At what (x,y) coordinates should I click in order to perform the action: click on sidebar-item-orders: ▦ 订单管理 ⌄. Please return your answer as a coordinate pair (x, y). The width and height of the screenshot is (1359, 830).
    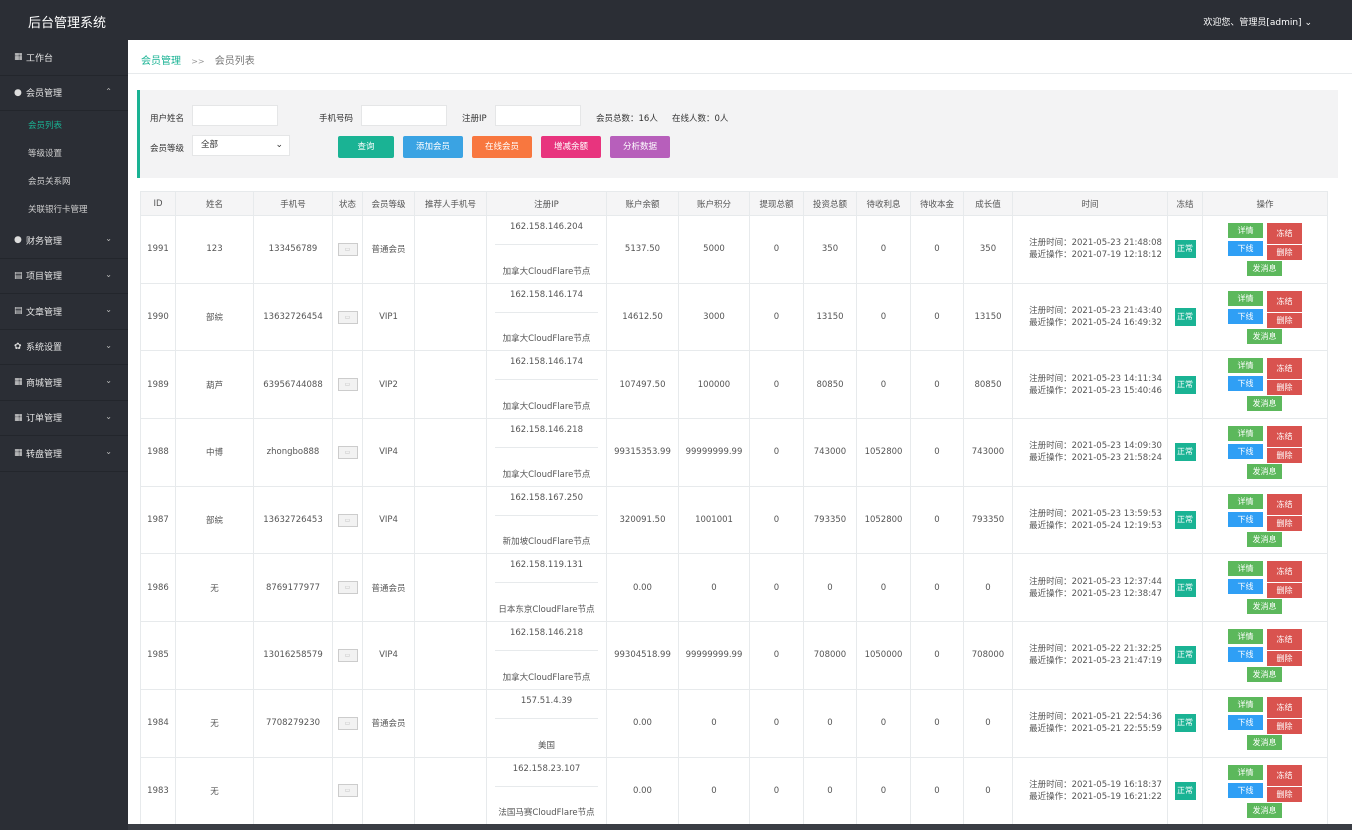
    Looking at the image, I should click on (64, 418).